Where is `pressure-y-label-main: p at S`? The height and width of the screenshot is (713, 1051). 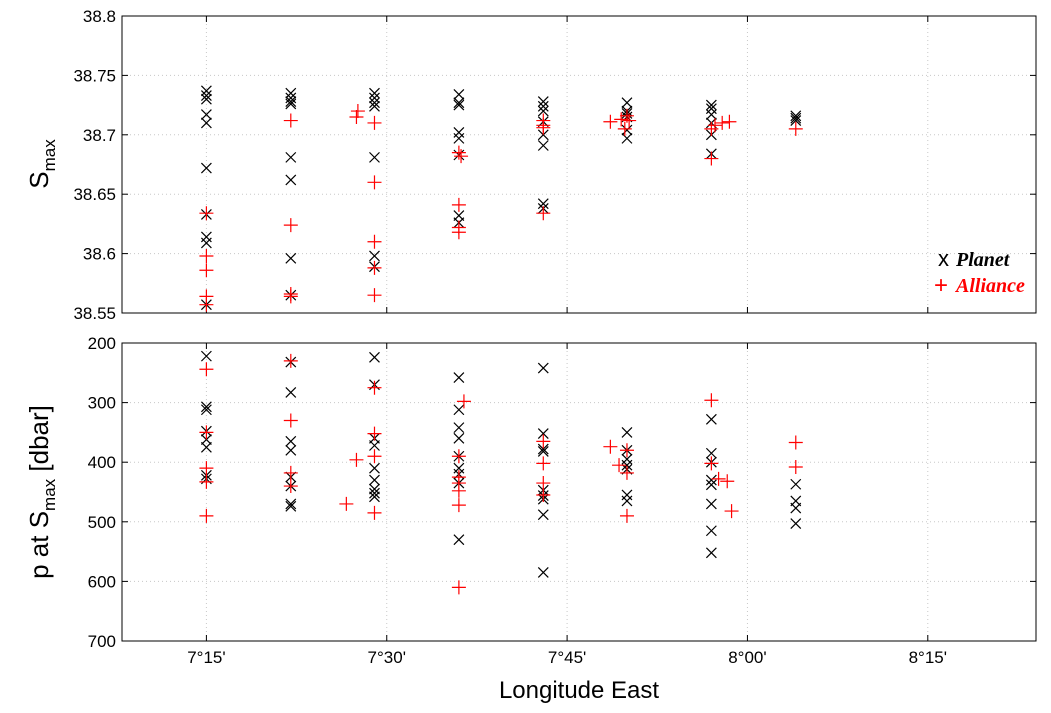 pressure-y-label-main: p at S is located at coordinates (39, 545).